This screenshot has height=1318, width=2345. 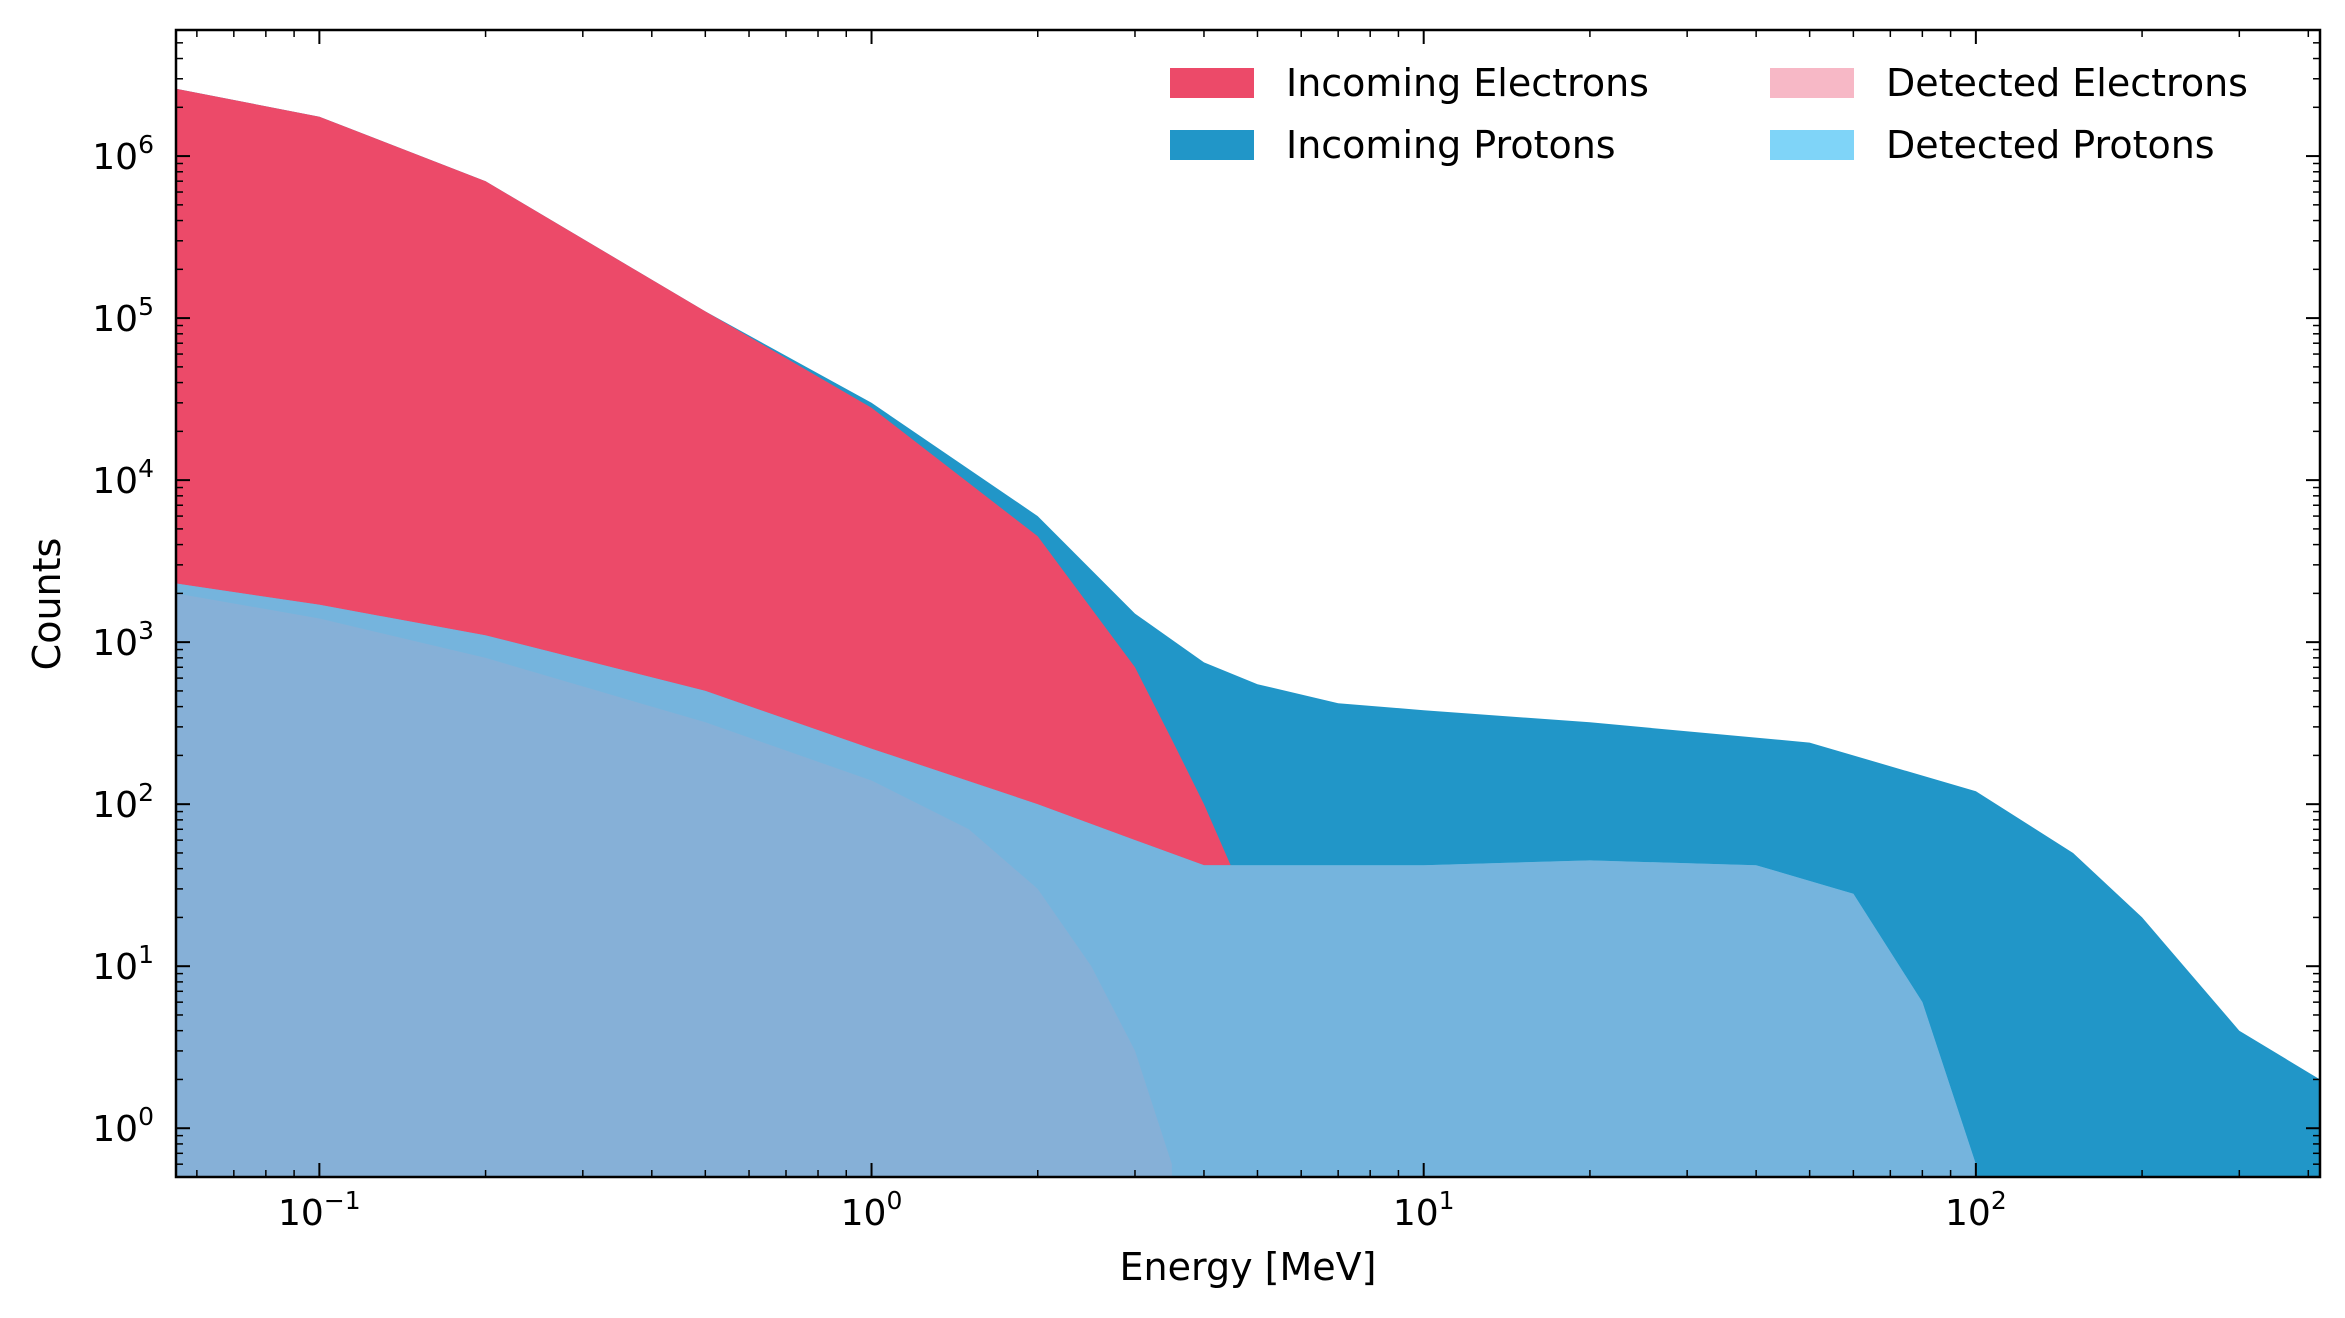 I want to click on legend-entry-incoming-electrons: Incoming Electrons, so click(x=1409, y=83).